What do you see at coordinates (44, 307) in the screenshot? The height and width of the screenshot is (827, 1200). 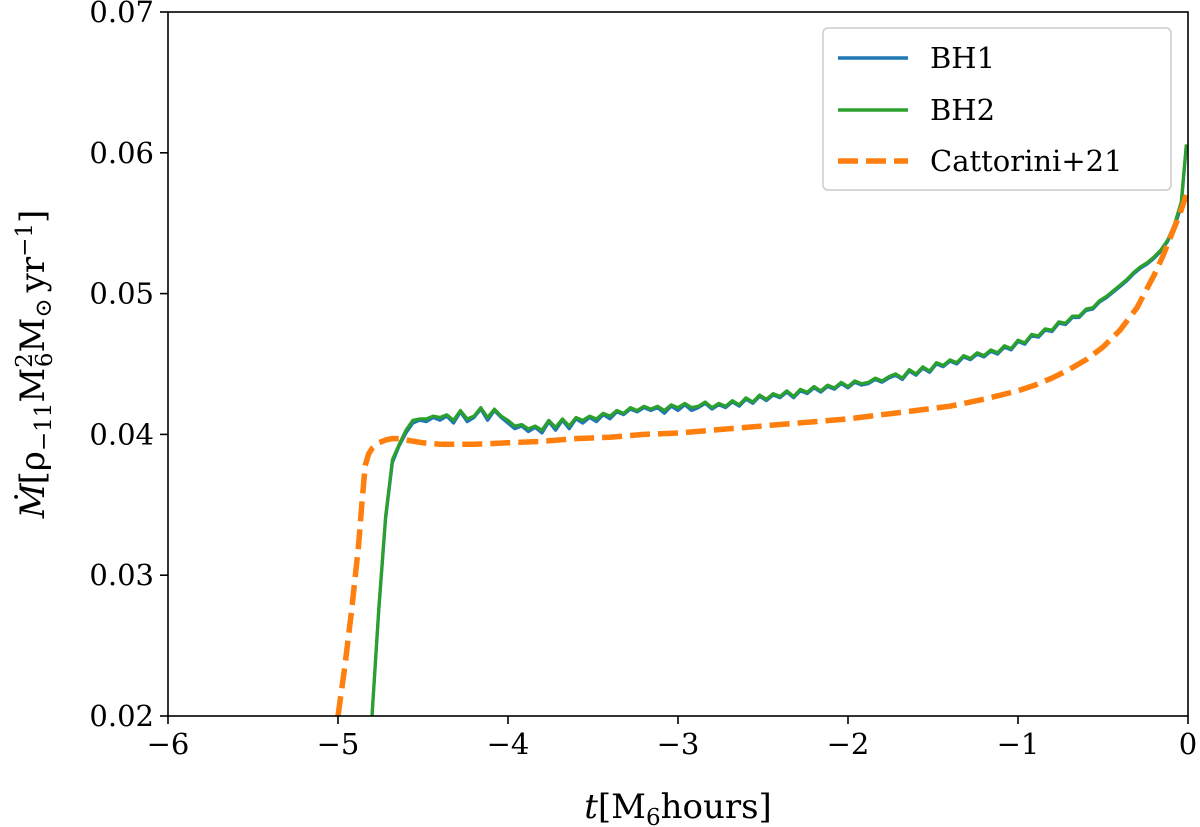 I see `y-axis-label-sun-sub: ⊙` at bounding box center [44, 307].